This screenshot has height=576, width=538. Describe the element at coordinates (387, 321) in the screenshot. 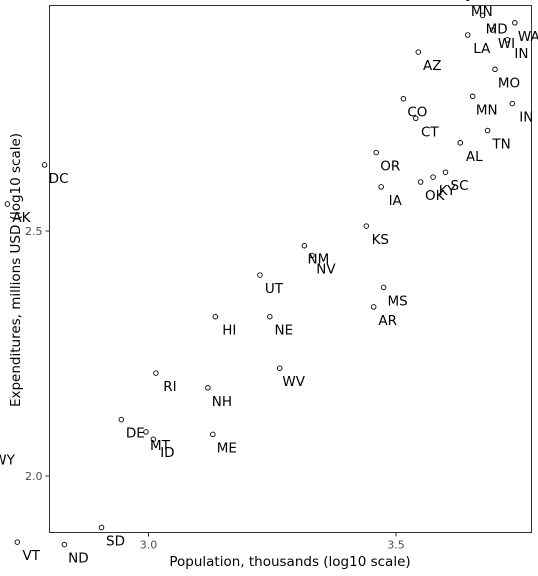

I see `point-label-ar: AR` at that location.